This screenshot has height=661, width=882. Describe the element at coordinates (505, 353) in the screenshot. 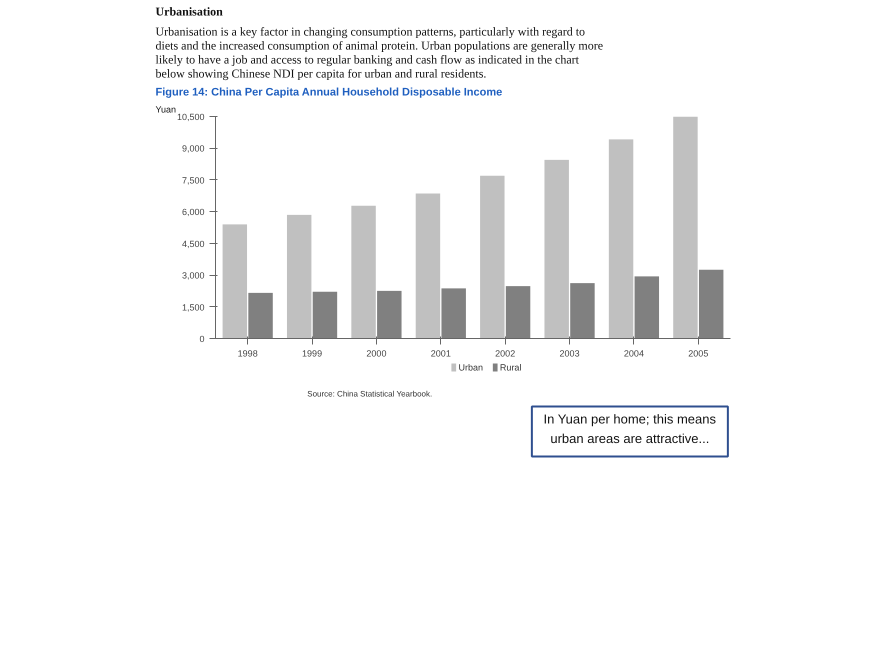

I see `x-tick-label: 2002` at that location.